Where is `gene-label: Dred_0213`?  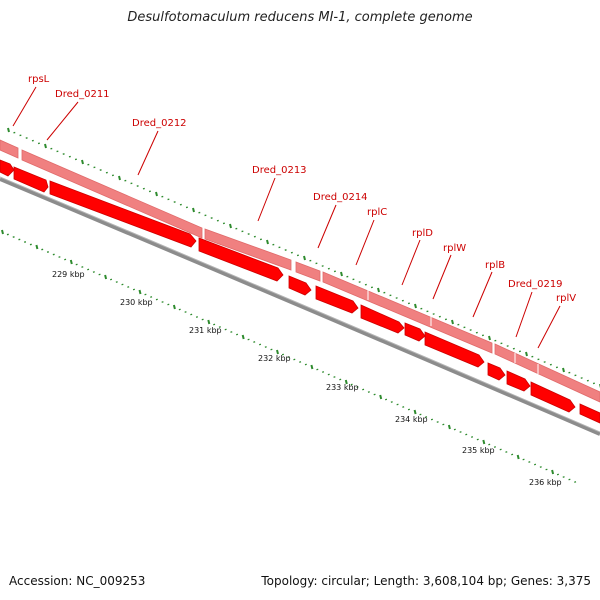
gene-label: Dred_0213 is located at coordinates (279, 170).